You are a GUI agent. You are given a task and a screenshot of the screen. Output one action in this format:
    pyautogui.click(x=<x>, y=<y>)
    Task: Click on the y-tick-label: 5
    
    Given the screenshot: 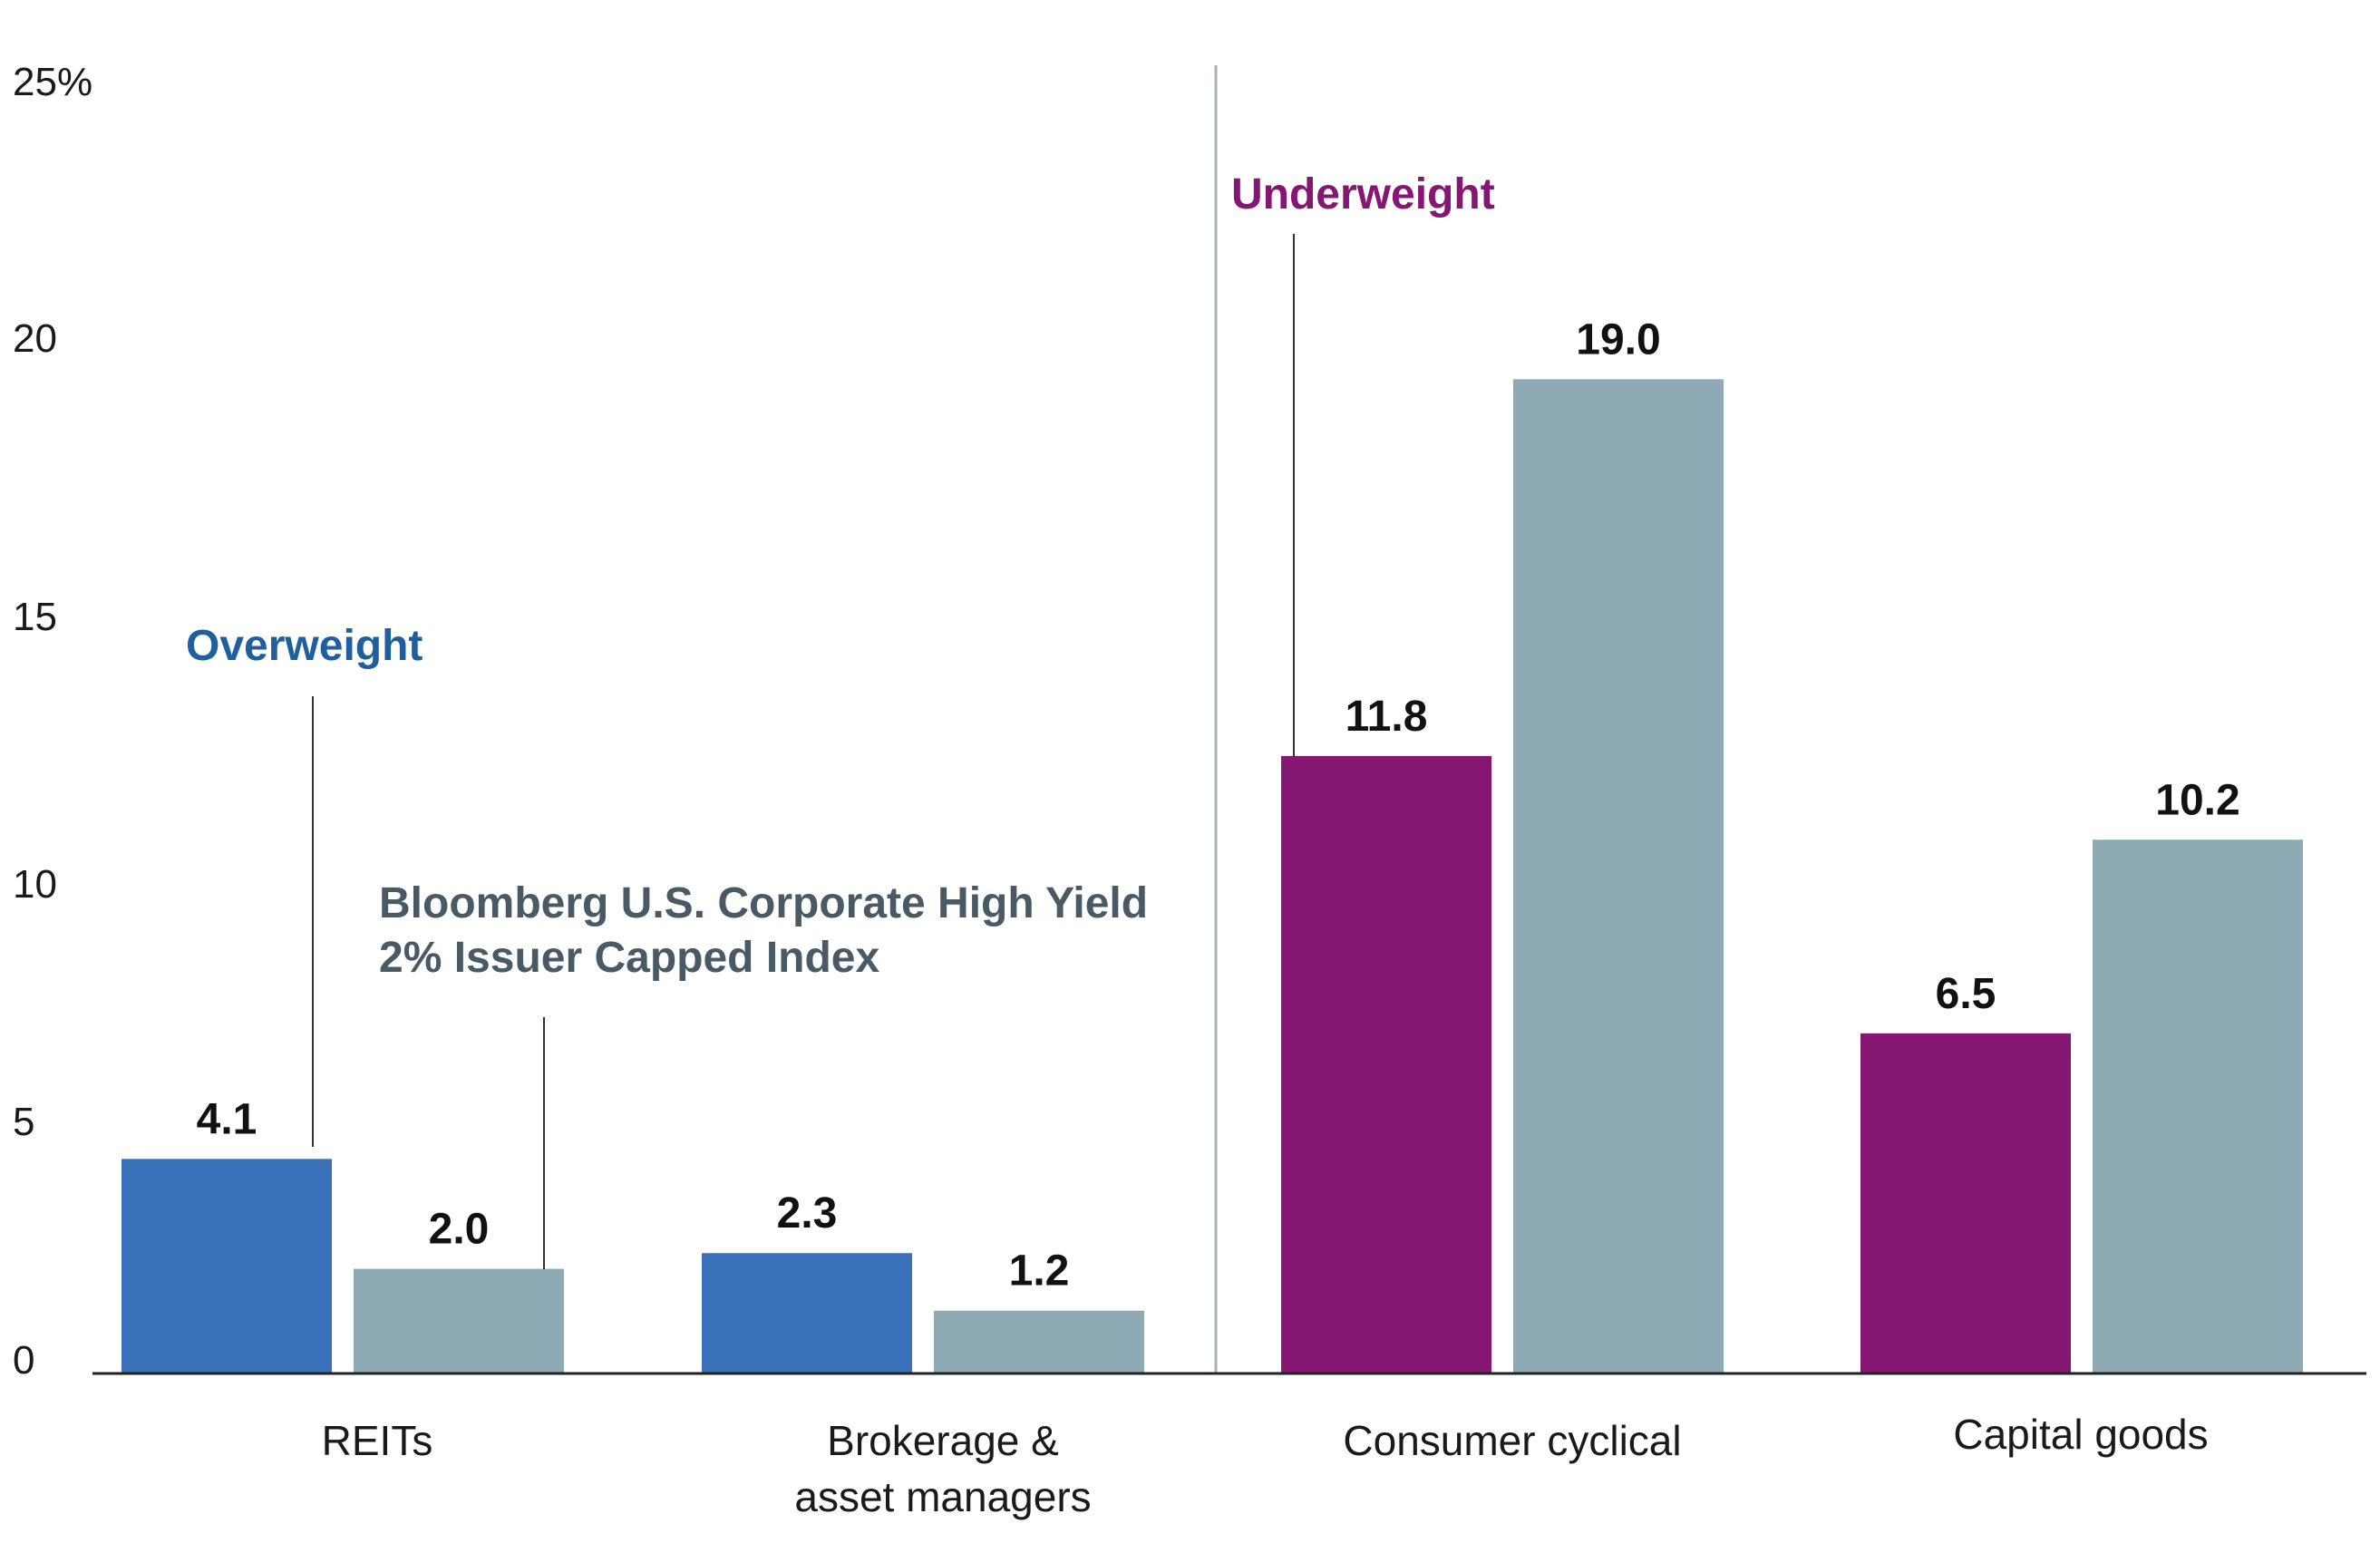 What is the action you would take?
    pyautogui.click(x=23, y=1122)
    